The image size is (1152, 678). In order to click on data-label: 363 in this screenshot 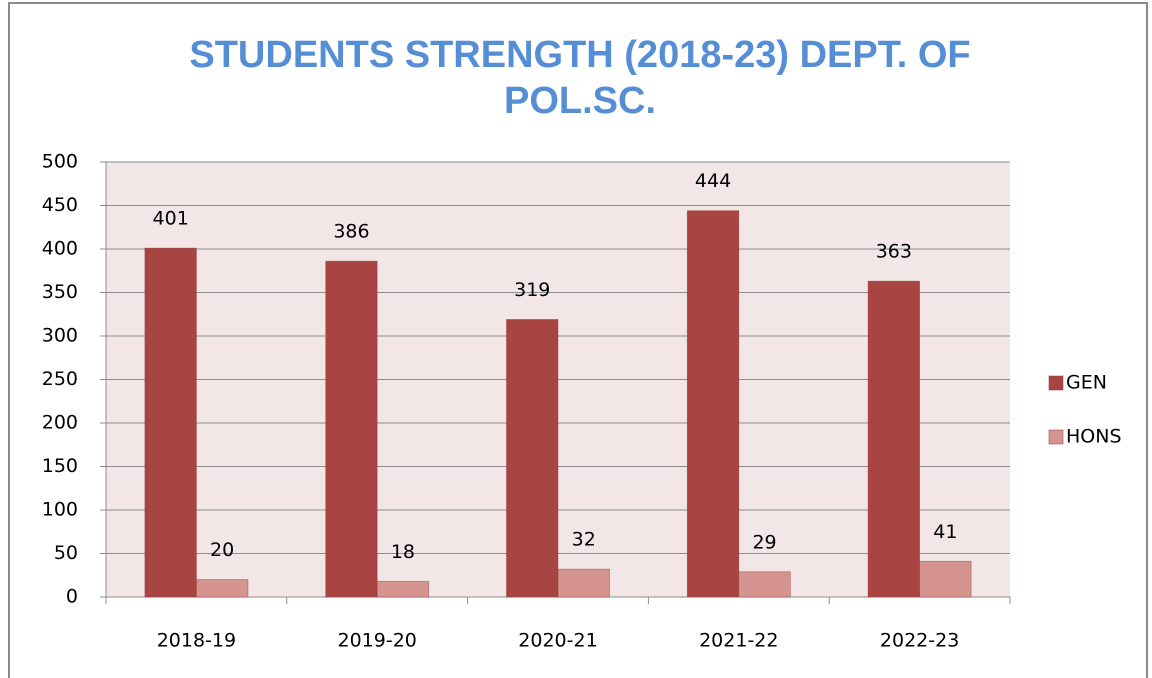, I will do `click(894, 252)`.